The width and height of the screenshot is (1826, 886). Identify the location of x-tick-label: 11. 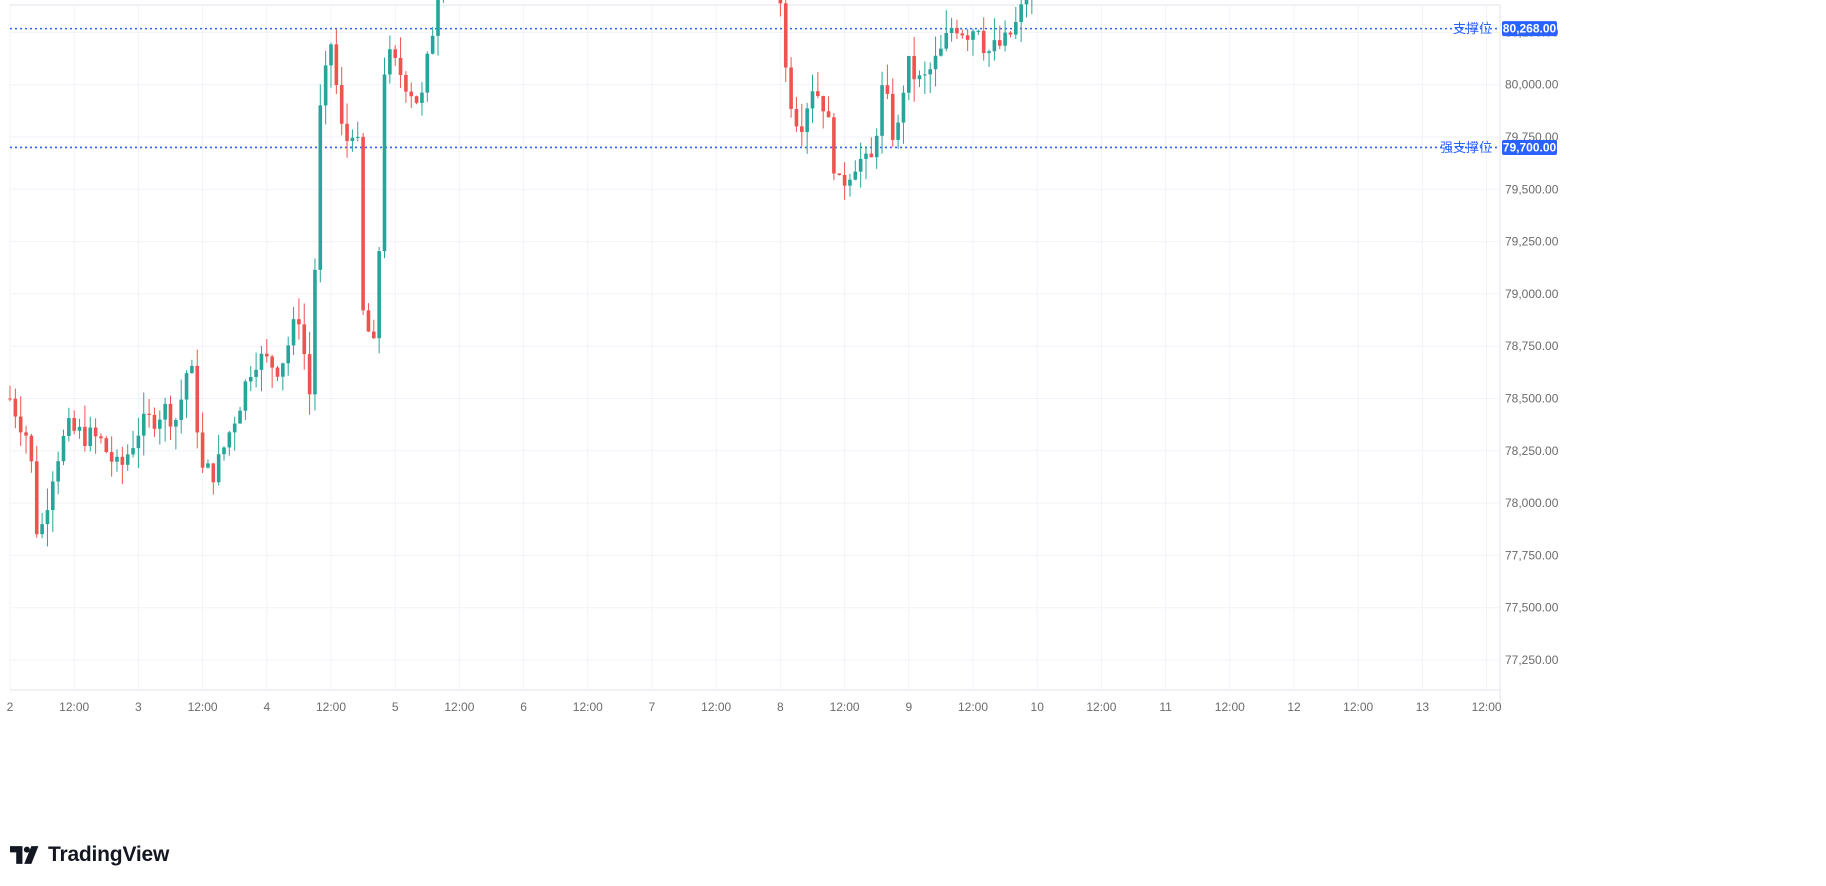
(1165, 707).